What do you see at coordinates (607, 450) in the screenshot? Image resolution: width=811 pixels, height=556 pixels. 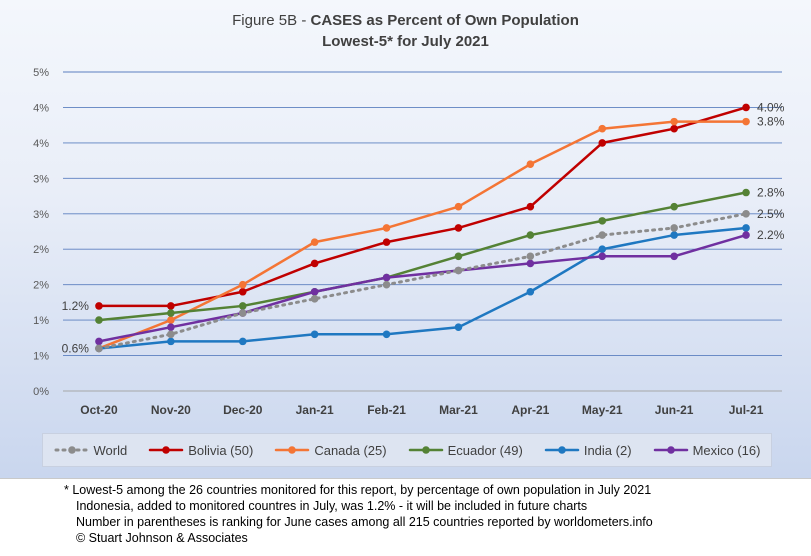 I see `legend-label-india: India (2)` at bounding box center [607, 450].